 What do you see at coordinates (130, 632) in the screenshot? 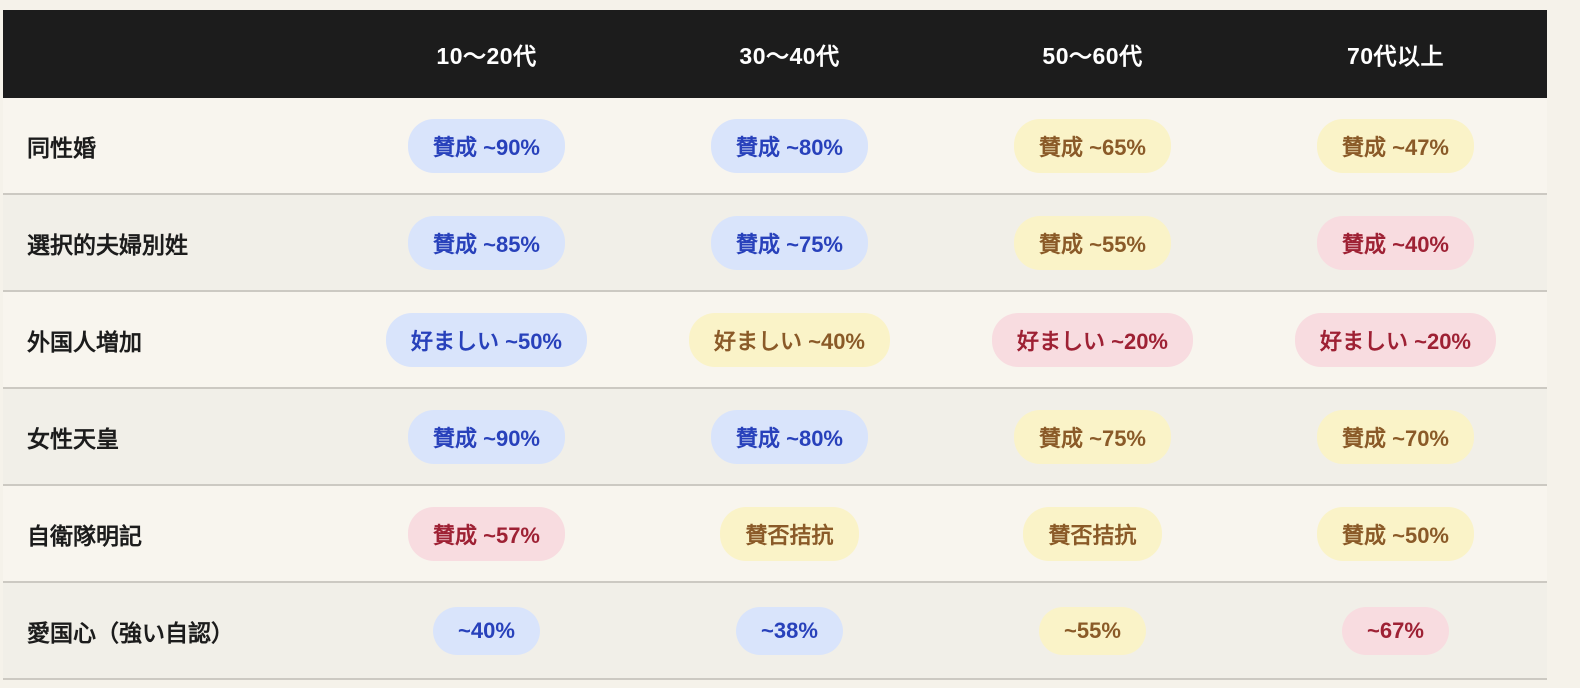
I see `row-label: 愛国心（強い自認）` at bounding box center [130, 632].